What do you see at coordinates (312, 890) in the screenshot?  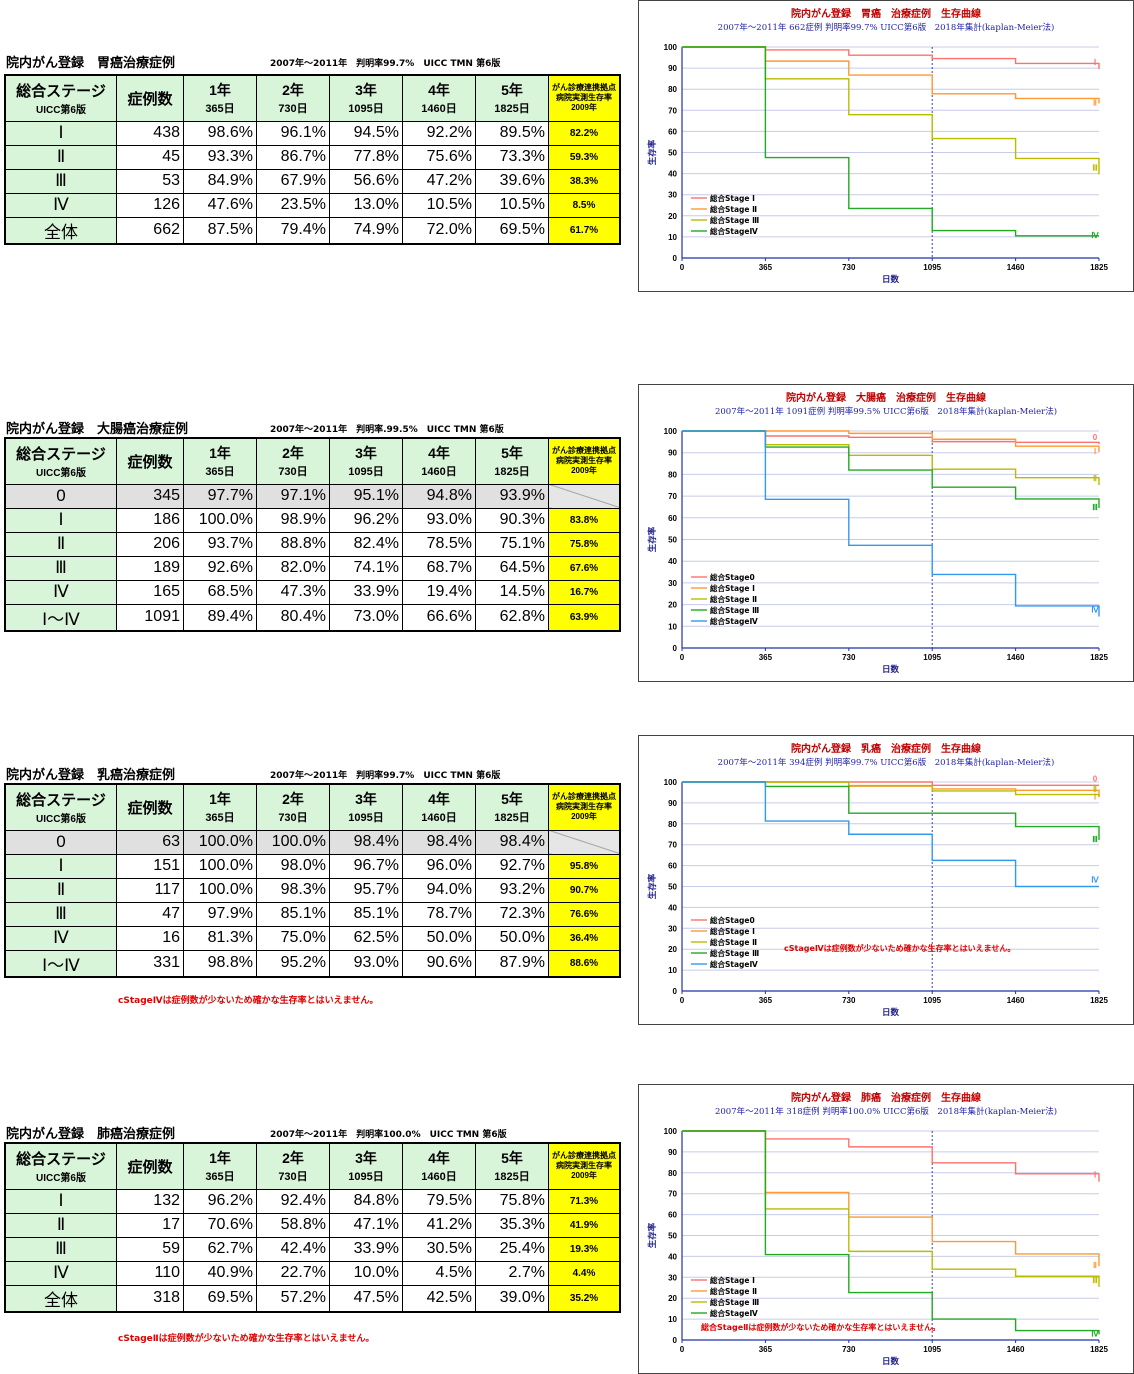 I see `table-row: Ⅱ 117 100.0% 98.3% 95.7% 94.0% 93.2% 90.7%` at bounding box center [312, 890].